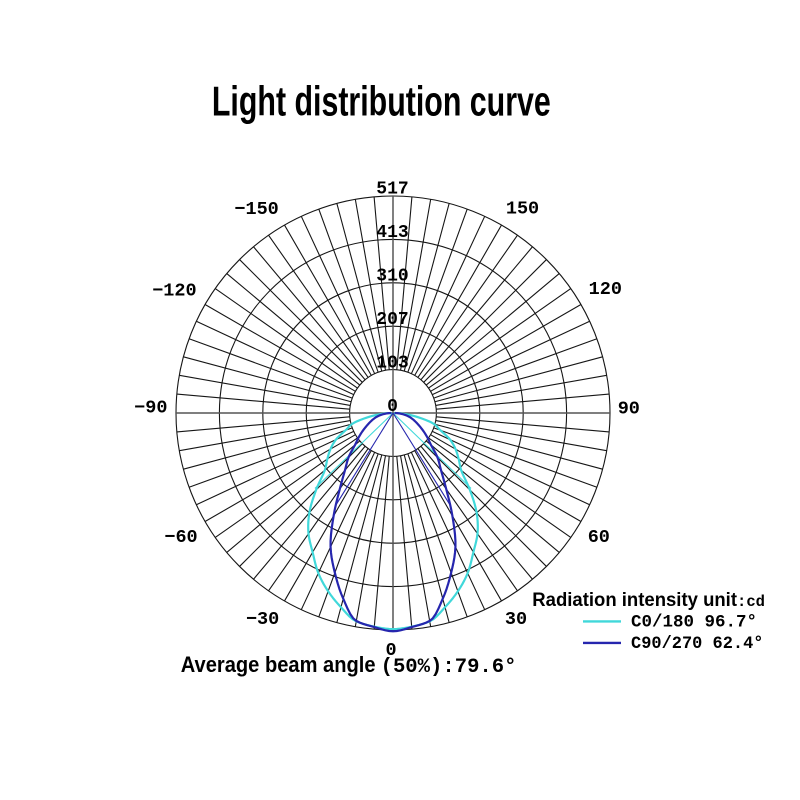 The image size is (800, 800). I want to click on svg-text: 310, so click(392, 277).